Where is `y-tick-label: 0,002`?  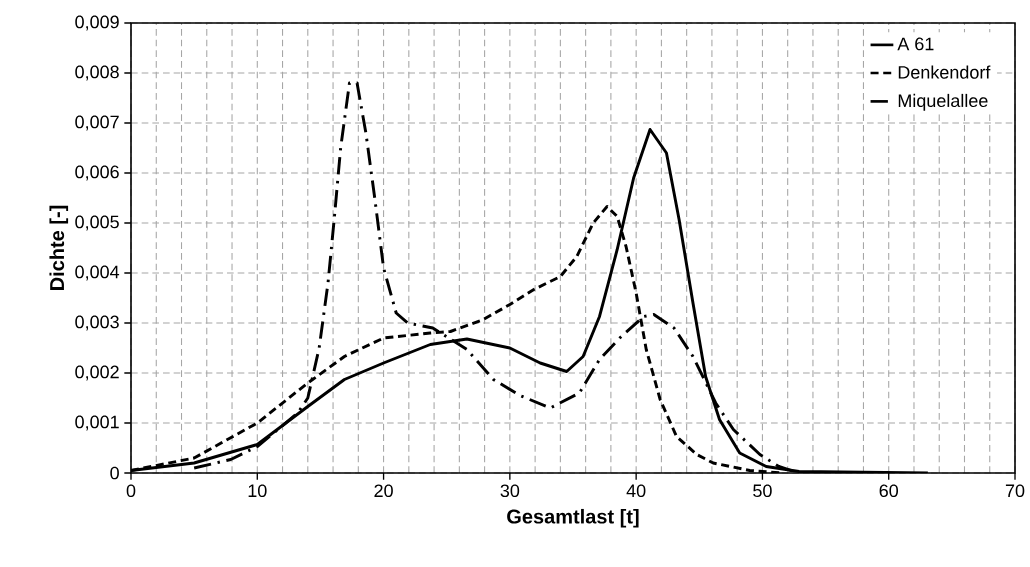 y-tick-label: 0,002 is located at coordinates (97, 373).